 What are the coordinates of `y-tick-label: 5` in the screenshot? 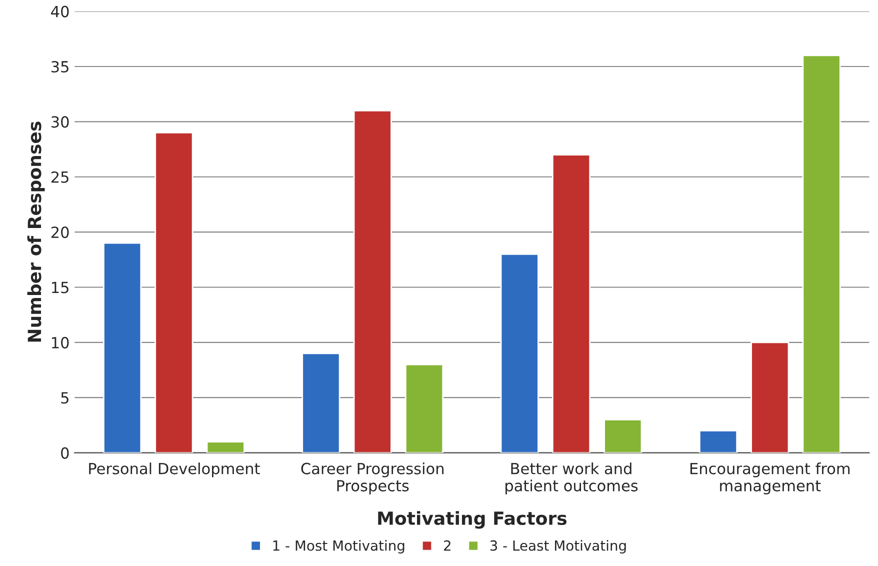 It's located at (64, 398).